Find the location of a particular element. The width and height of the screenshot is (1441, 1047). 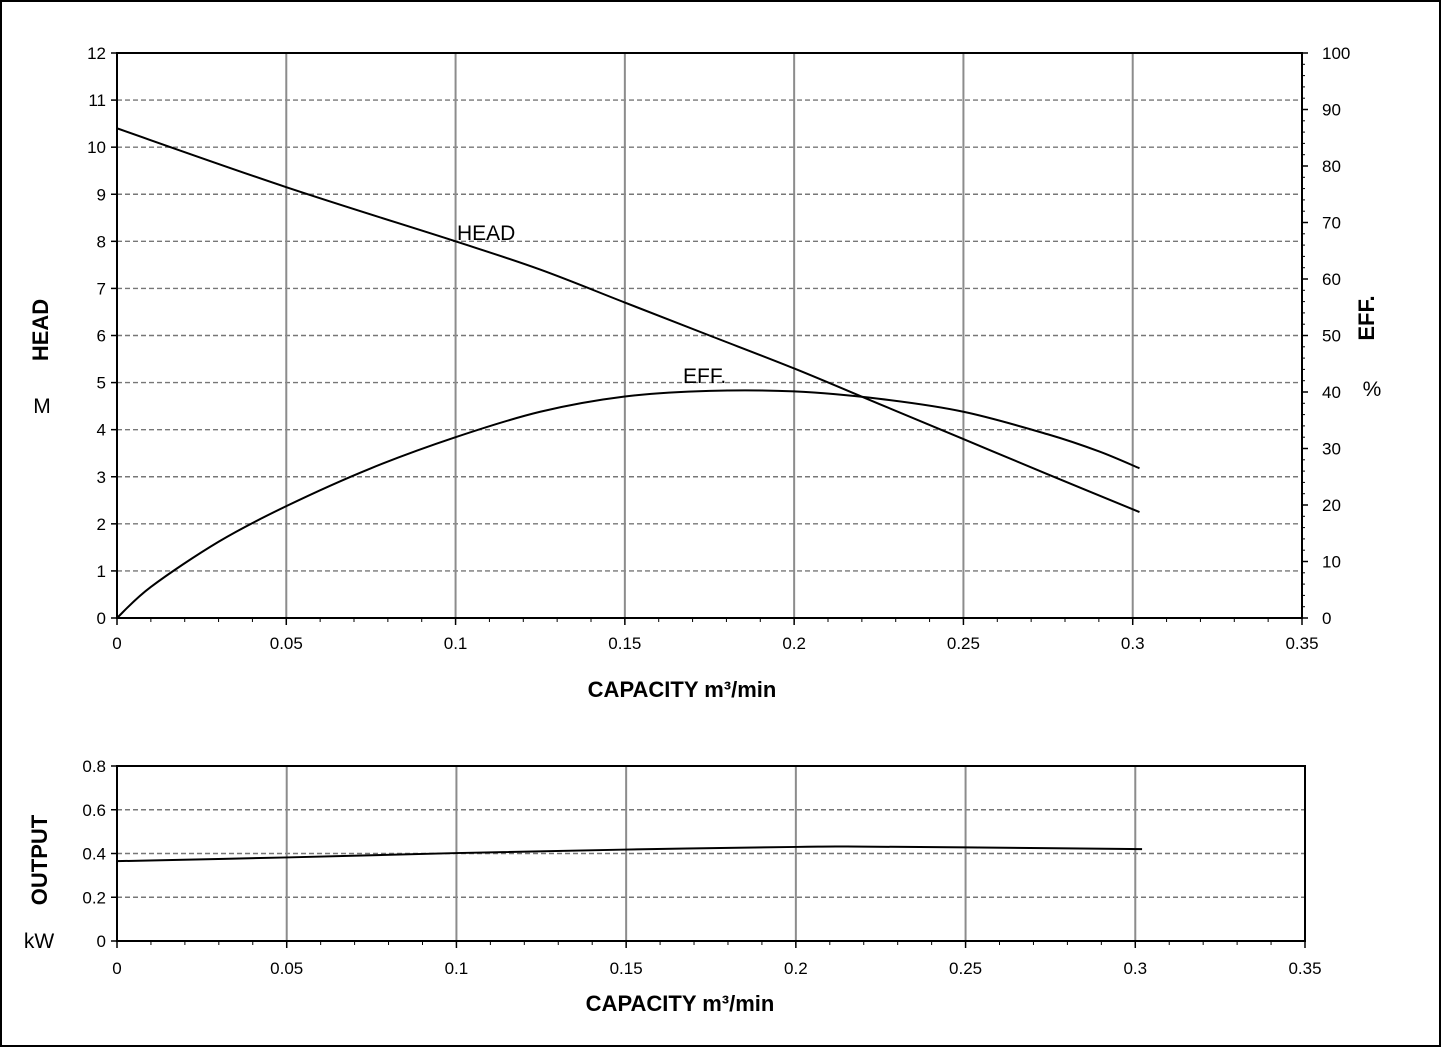

eff-curve-label: EFF. is located at coordinates (704, 376).